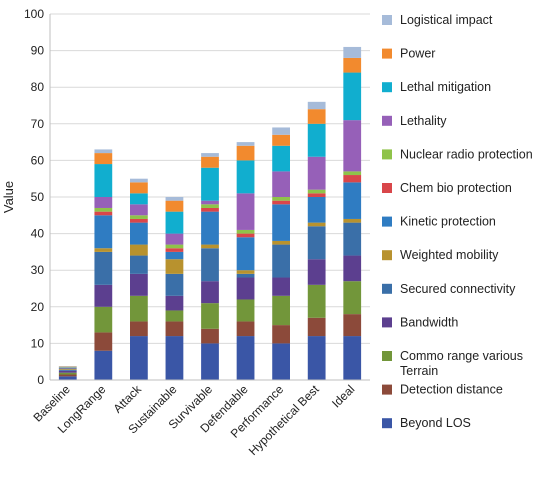 Image resolution: width=550 pixels, height=478 pixels. What do you see at coordinates (38, 160) in the screenshot?
I see `y-tick-label: 60` at bounding box center [38, 160].